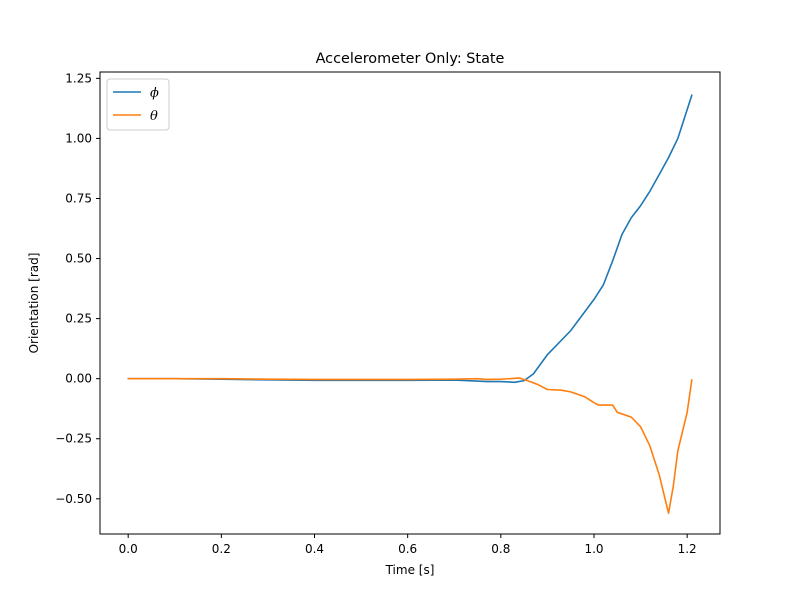  I want to click on x-axis-label: Time [s], so click(410, 570).